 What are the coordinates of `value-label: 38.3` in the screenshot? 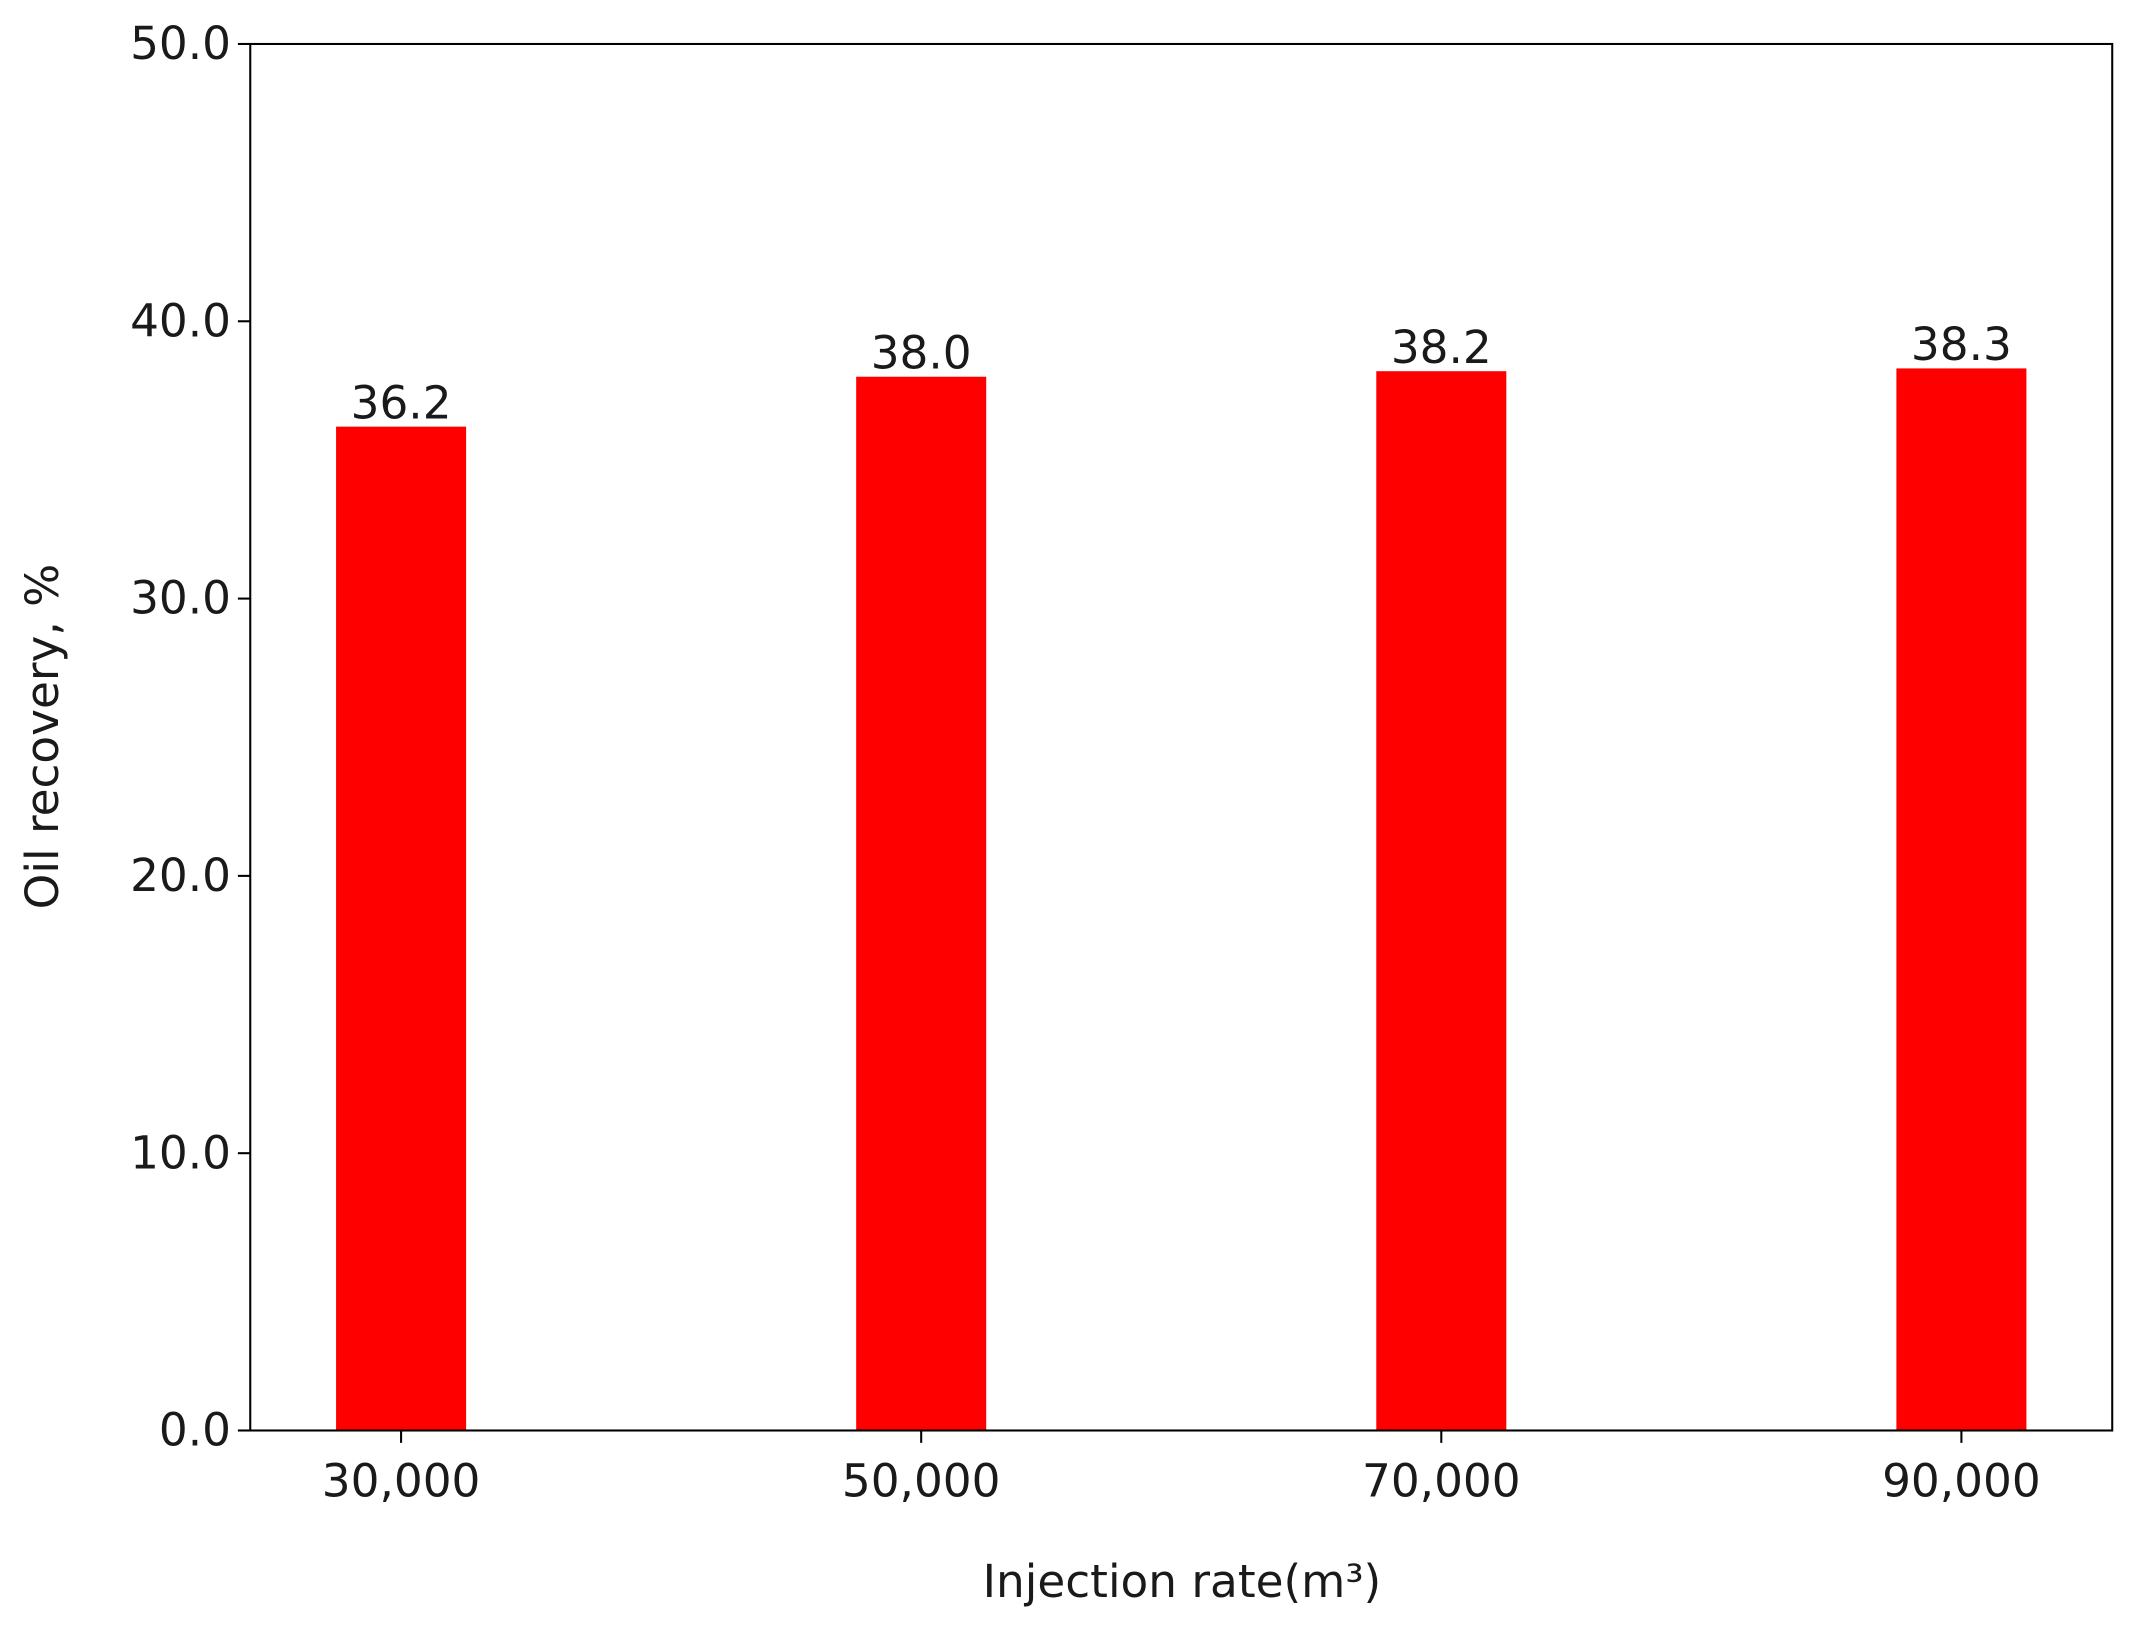 It's located at (1961, 344).